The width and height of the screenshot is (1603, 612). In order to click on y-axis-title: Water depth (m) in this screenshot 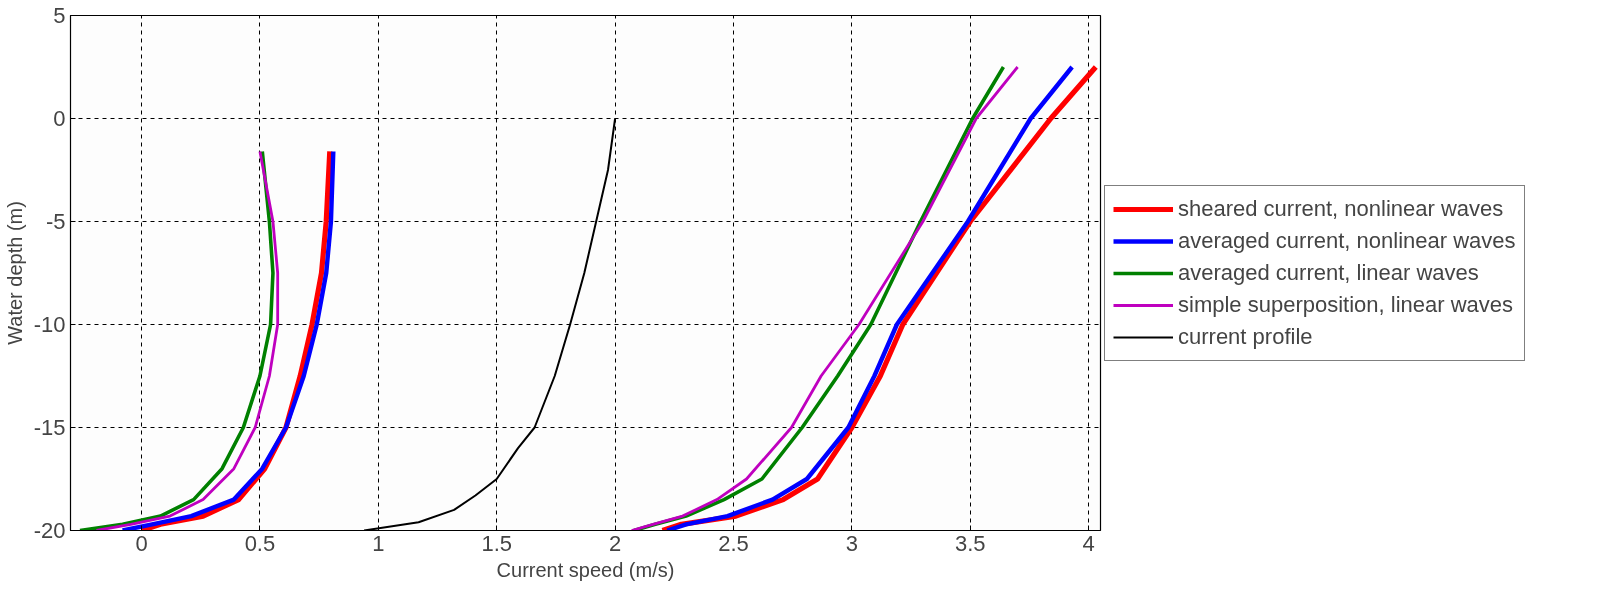, I will do `click(14, 273)`.